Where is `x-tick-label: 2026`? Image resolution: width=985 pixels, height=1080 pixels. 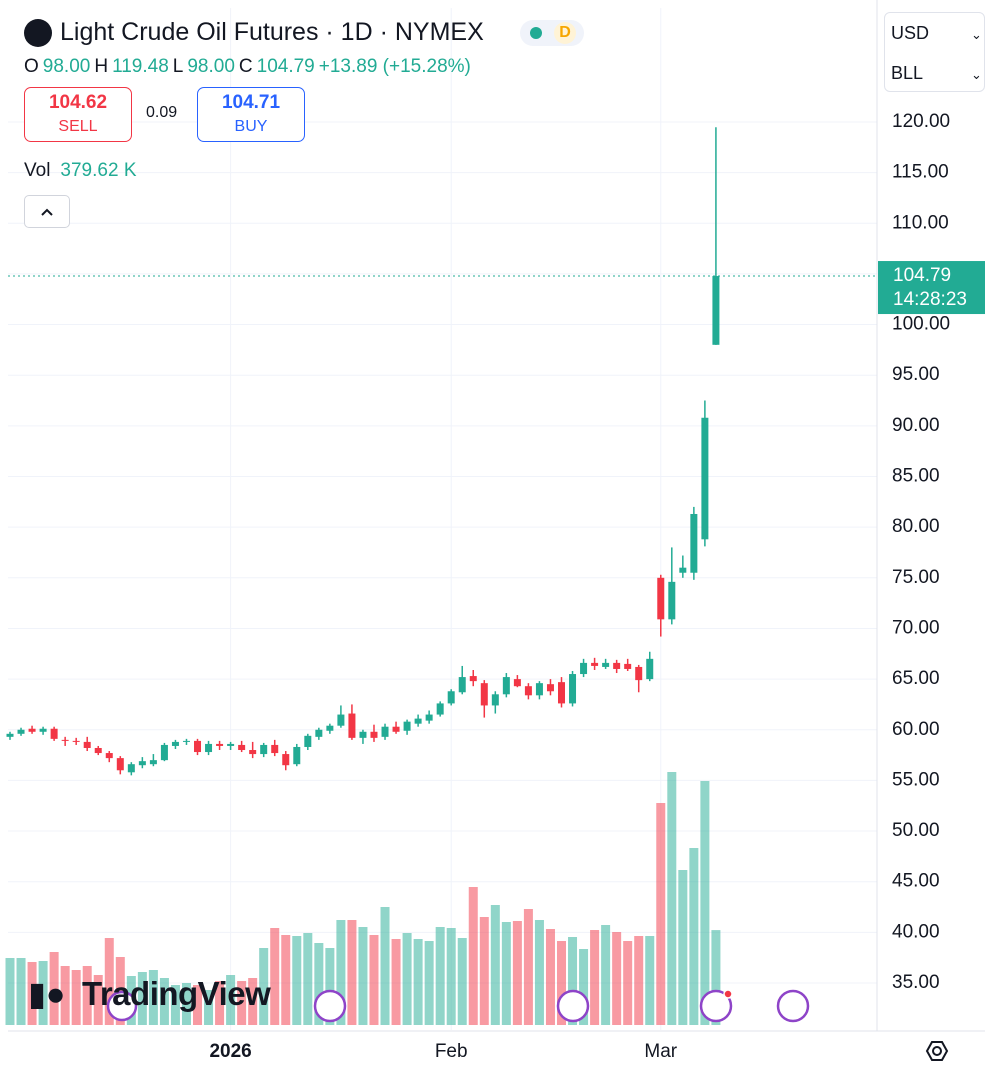
x-tick-label: 2026 is located at coordinates (230, 1051).